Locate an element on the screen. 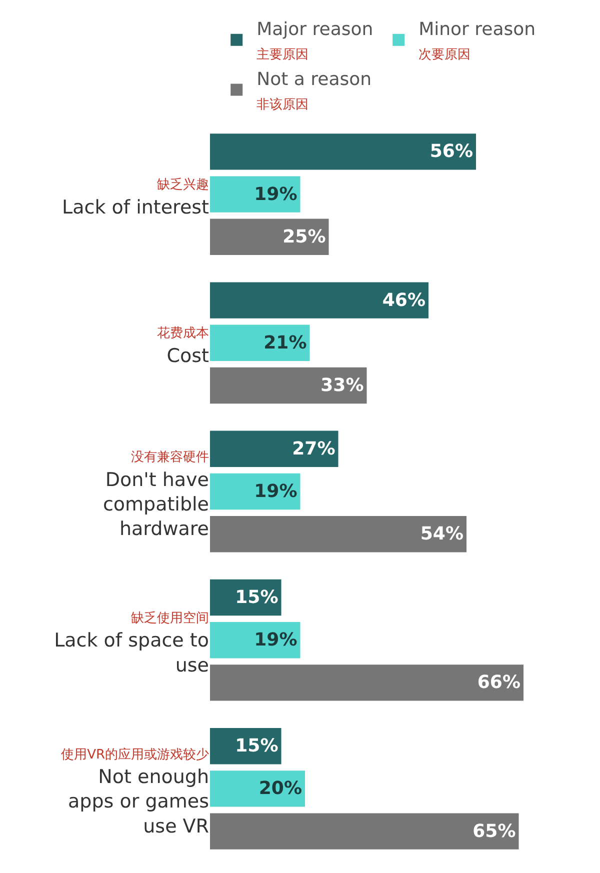  data-label: 54% is located at coordinates (442, 534).